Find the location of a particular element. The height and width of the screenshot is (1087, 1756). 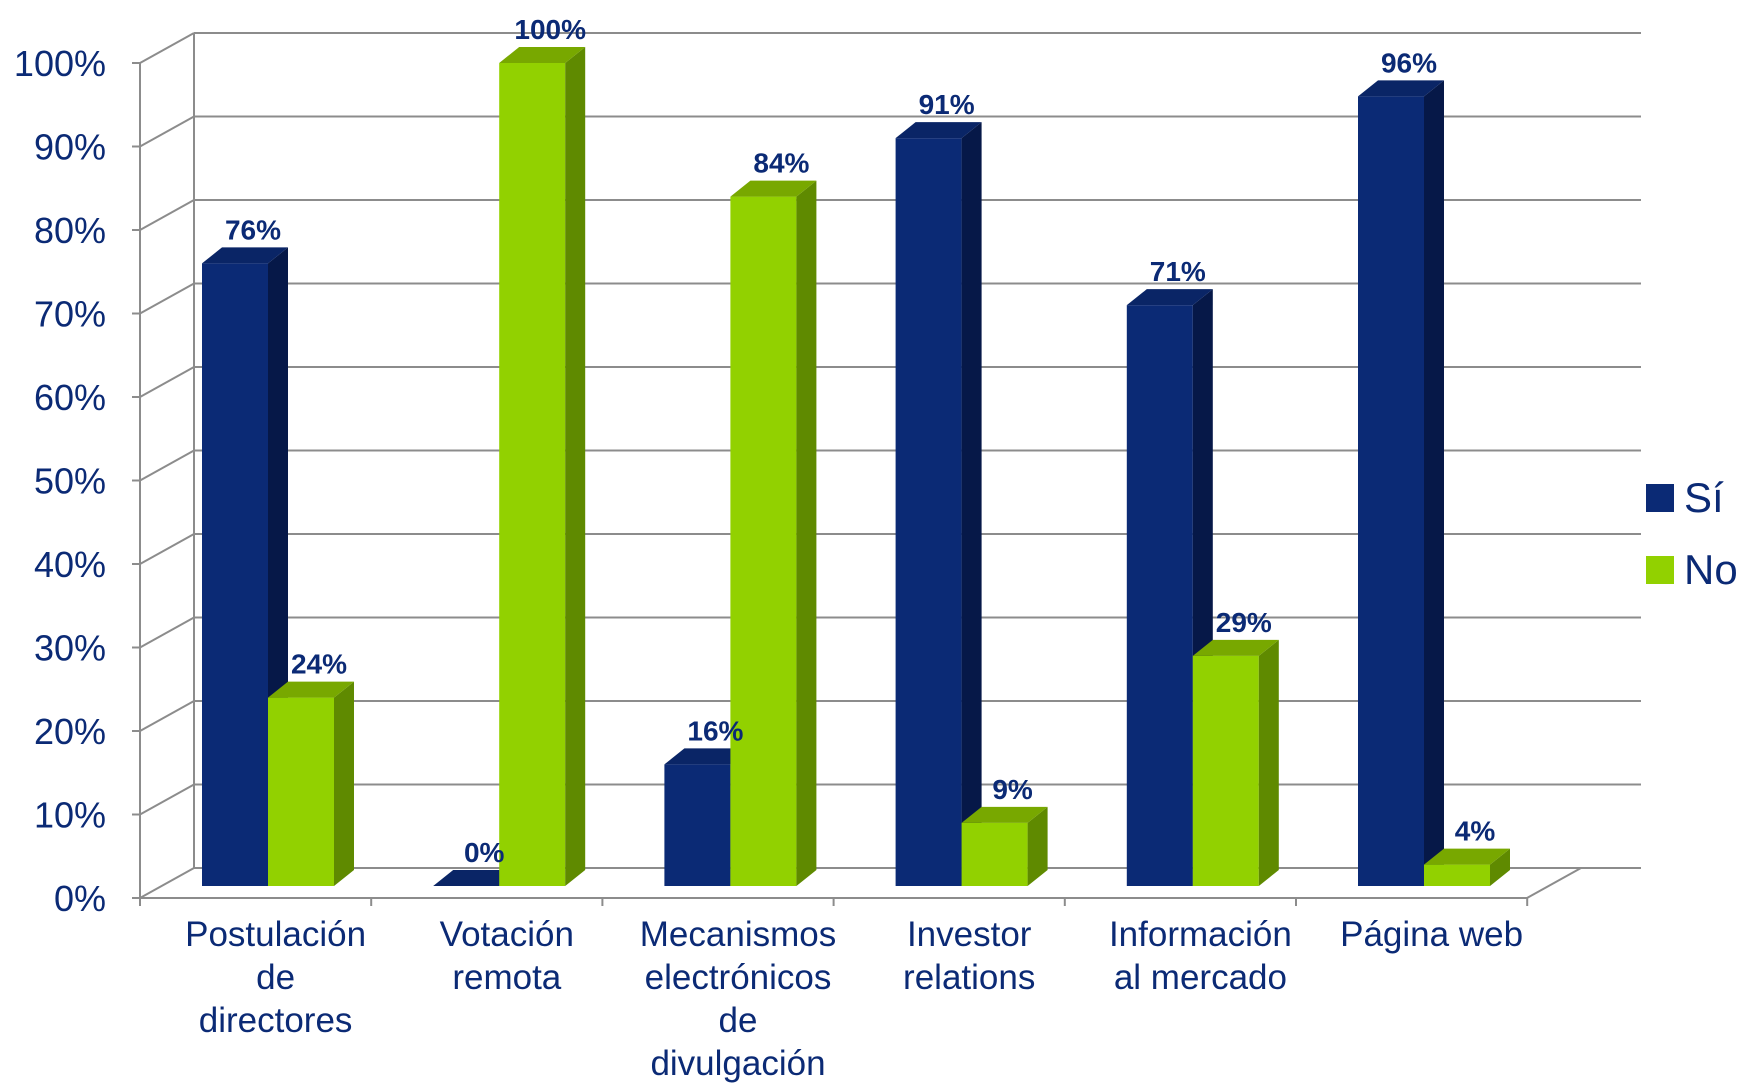

data-label: 91% is located at coordinates (947, 104).